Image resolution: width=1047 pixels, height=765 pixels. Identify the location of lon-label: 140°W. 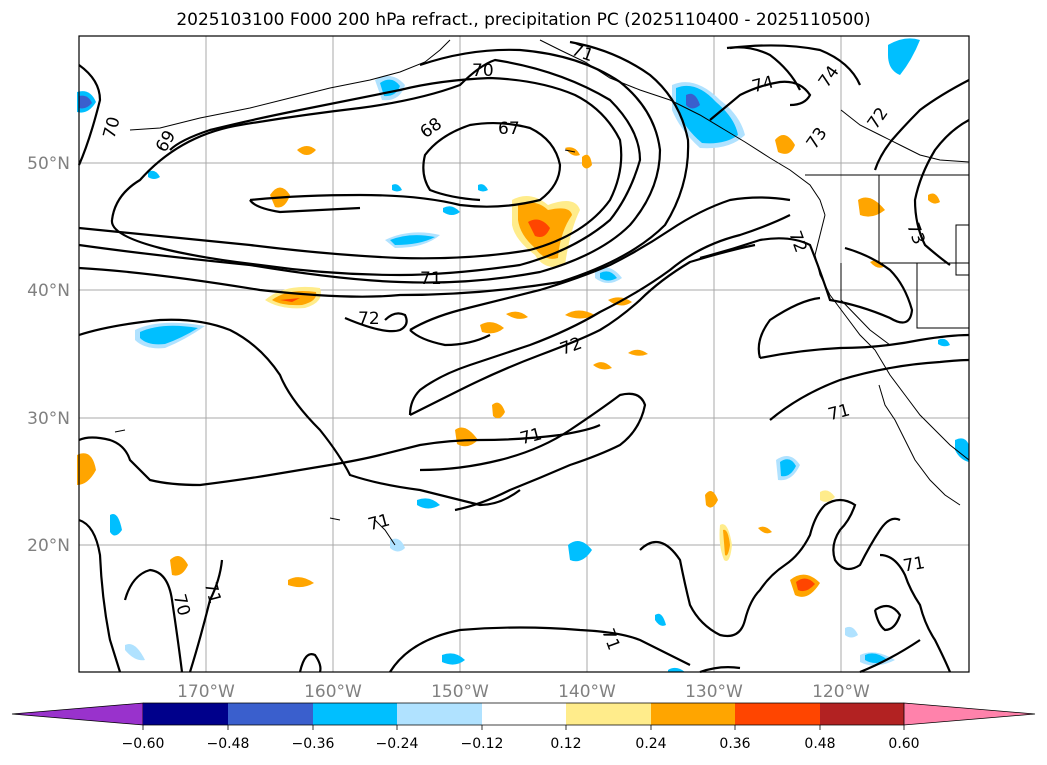
(587, 692).